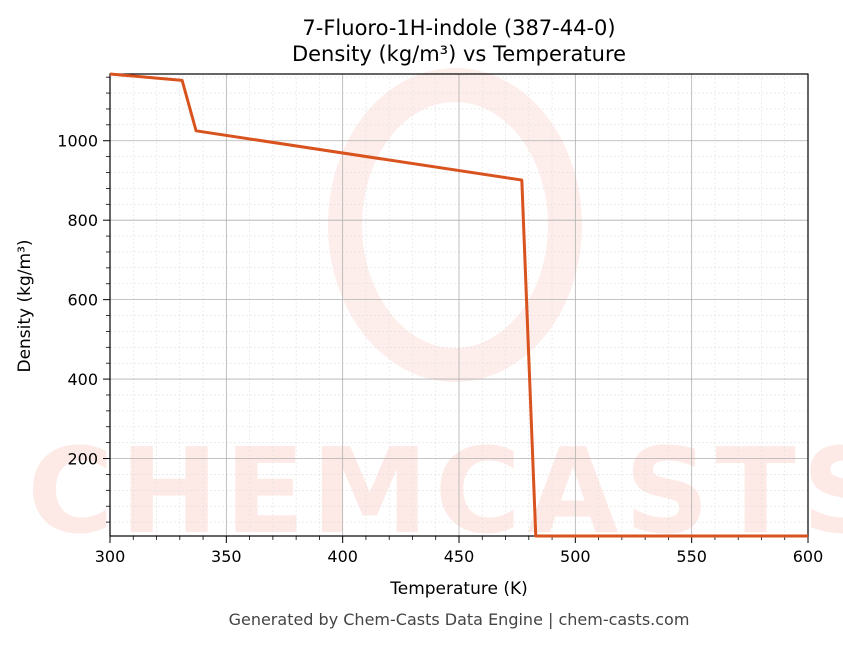 This screenshot has width=843, height=648. Describe the element at coordinates (808, 556) in the screenshot. I see `x-tick-label: 600` at that location.